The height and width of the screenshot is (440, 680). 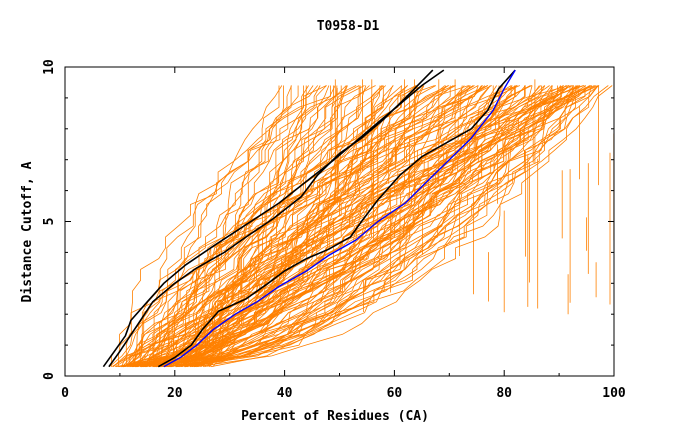 What do you see at coordinates (285, 393) in the screenshot?
I see `x-tick-label: 40` at bounding box center [285, 393].